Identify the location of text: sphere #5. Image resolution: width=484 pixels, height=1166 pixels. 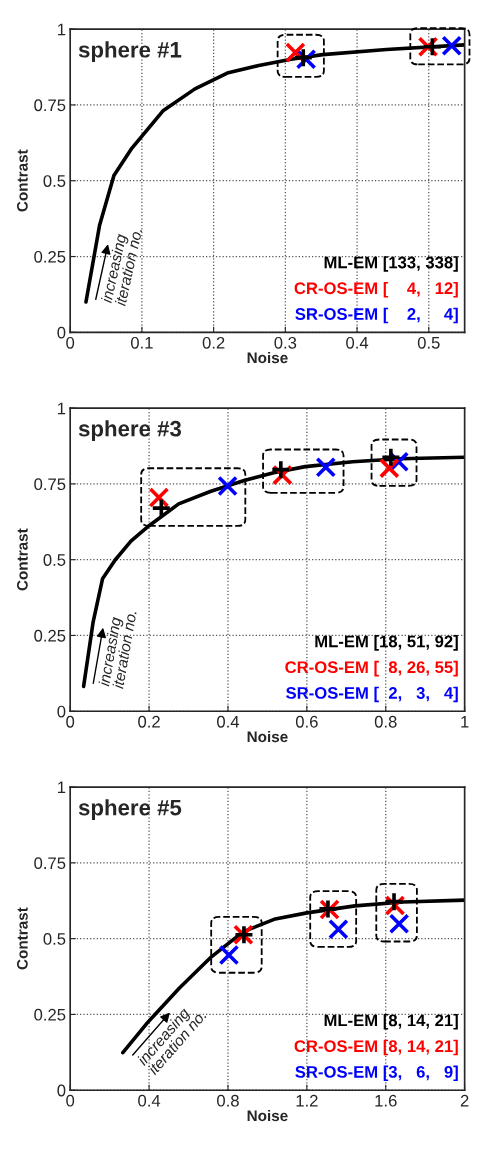
(130, 809).